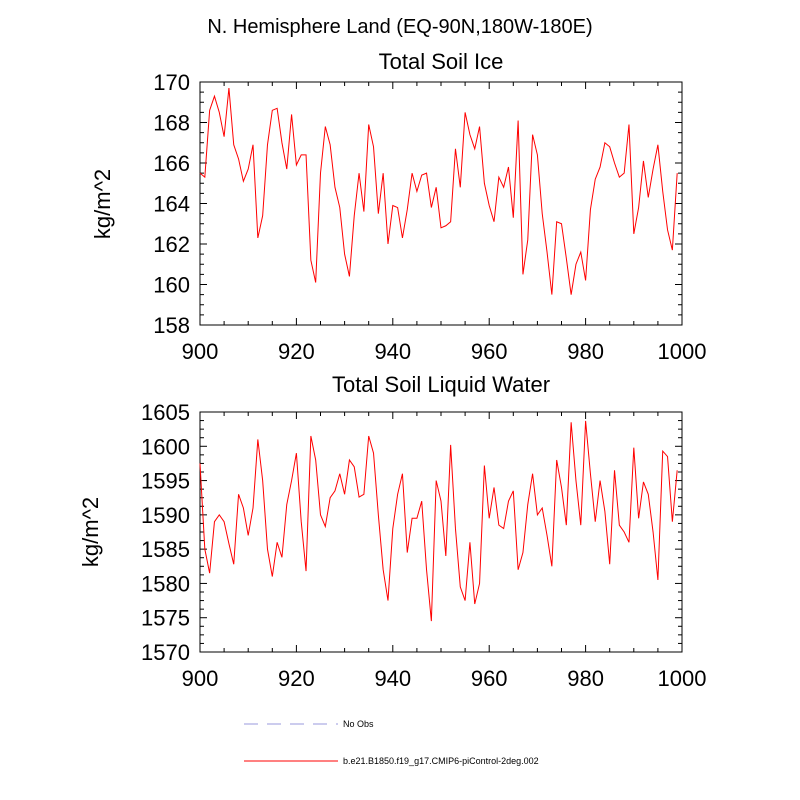  I want to click on y-tick-label: 160, so click(171, 285).